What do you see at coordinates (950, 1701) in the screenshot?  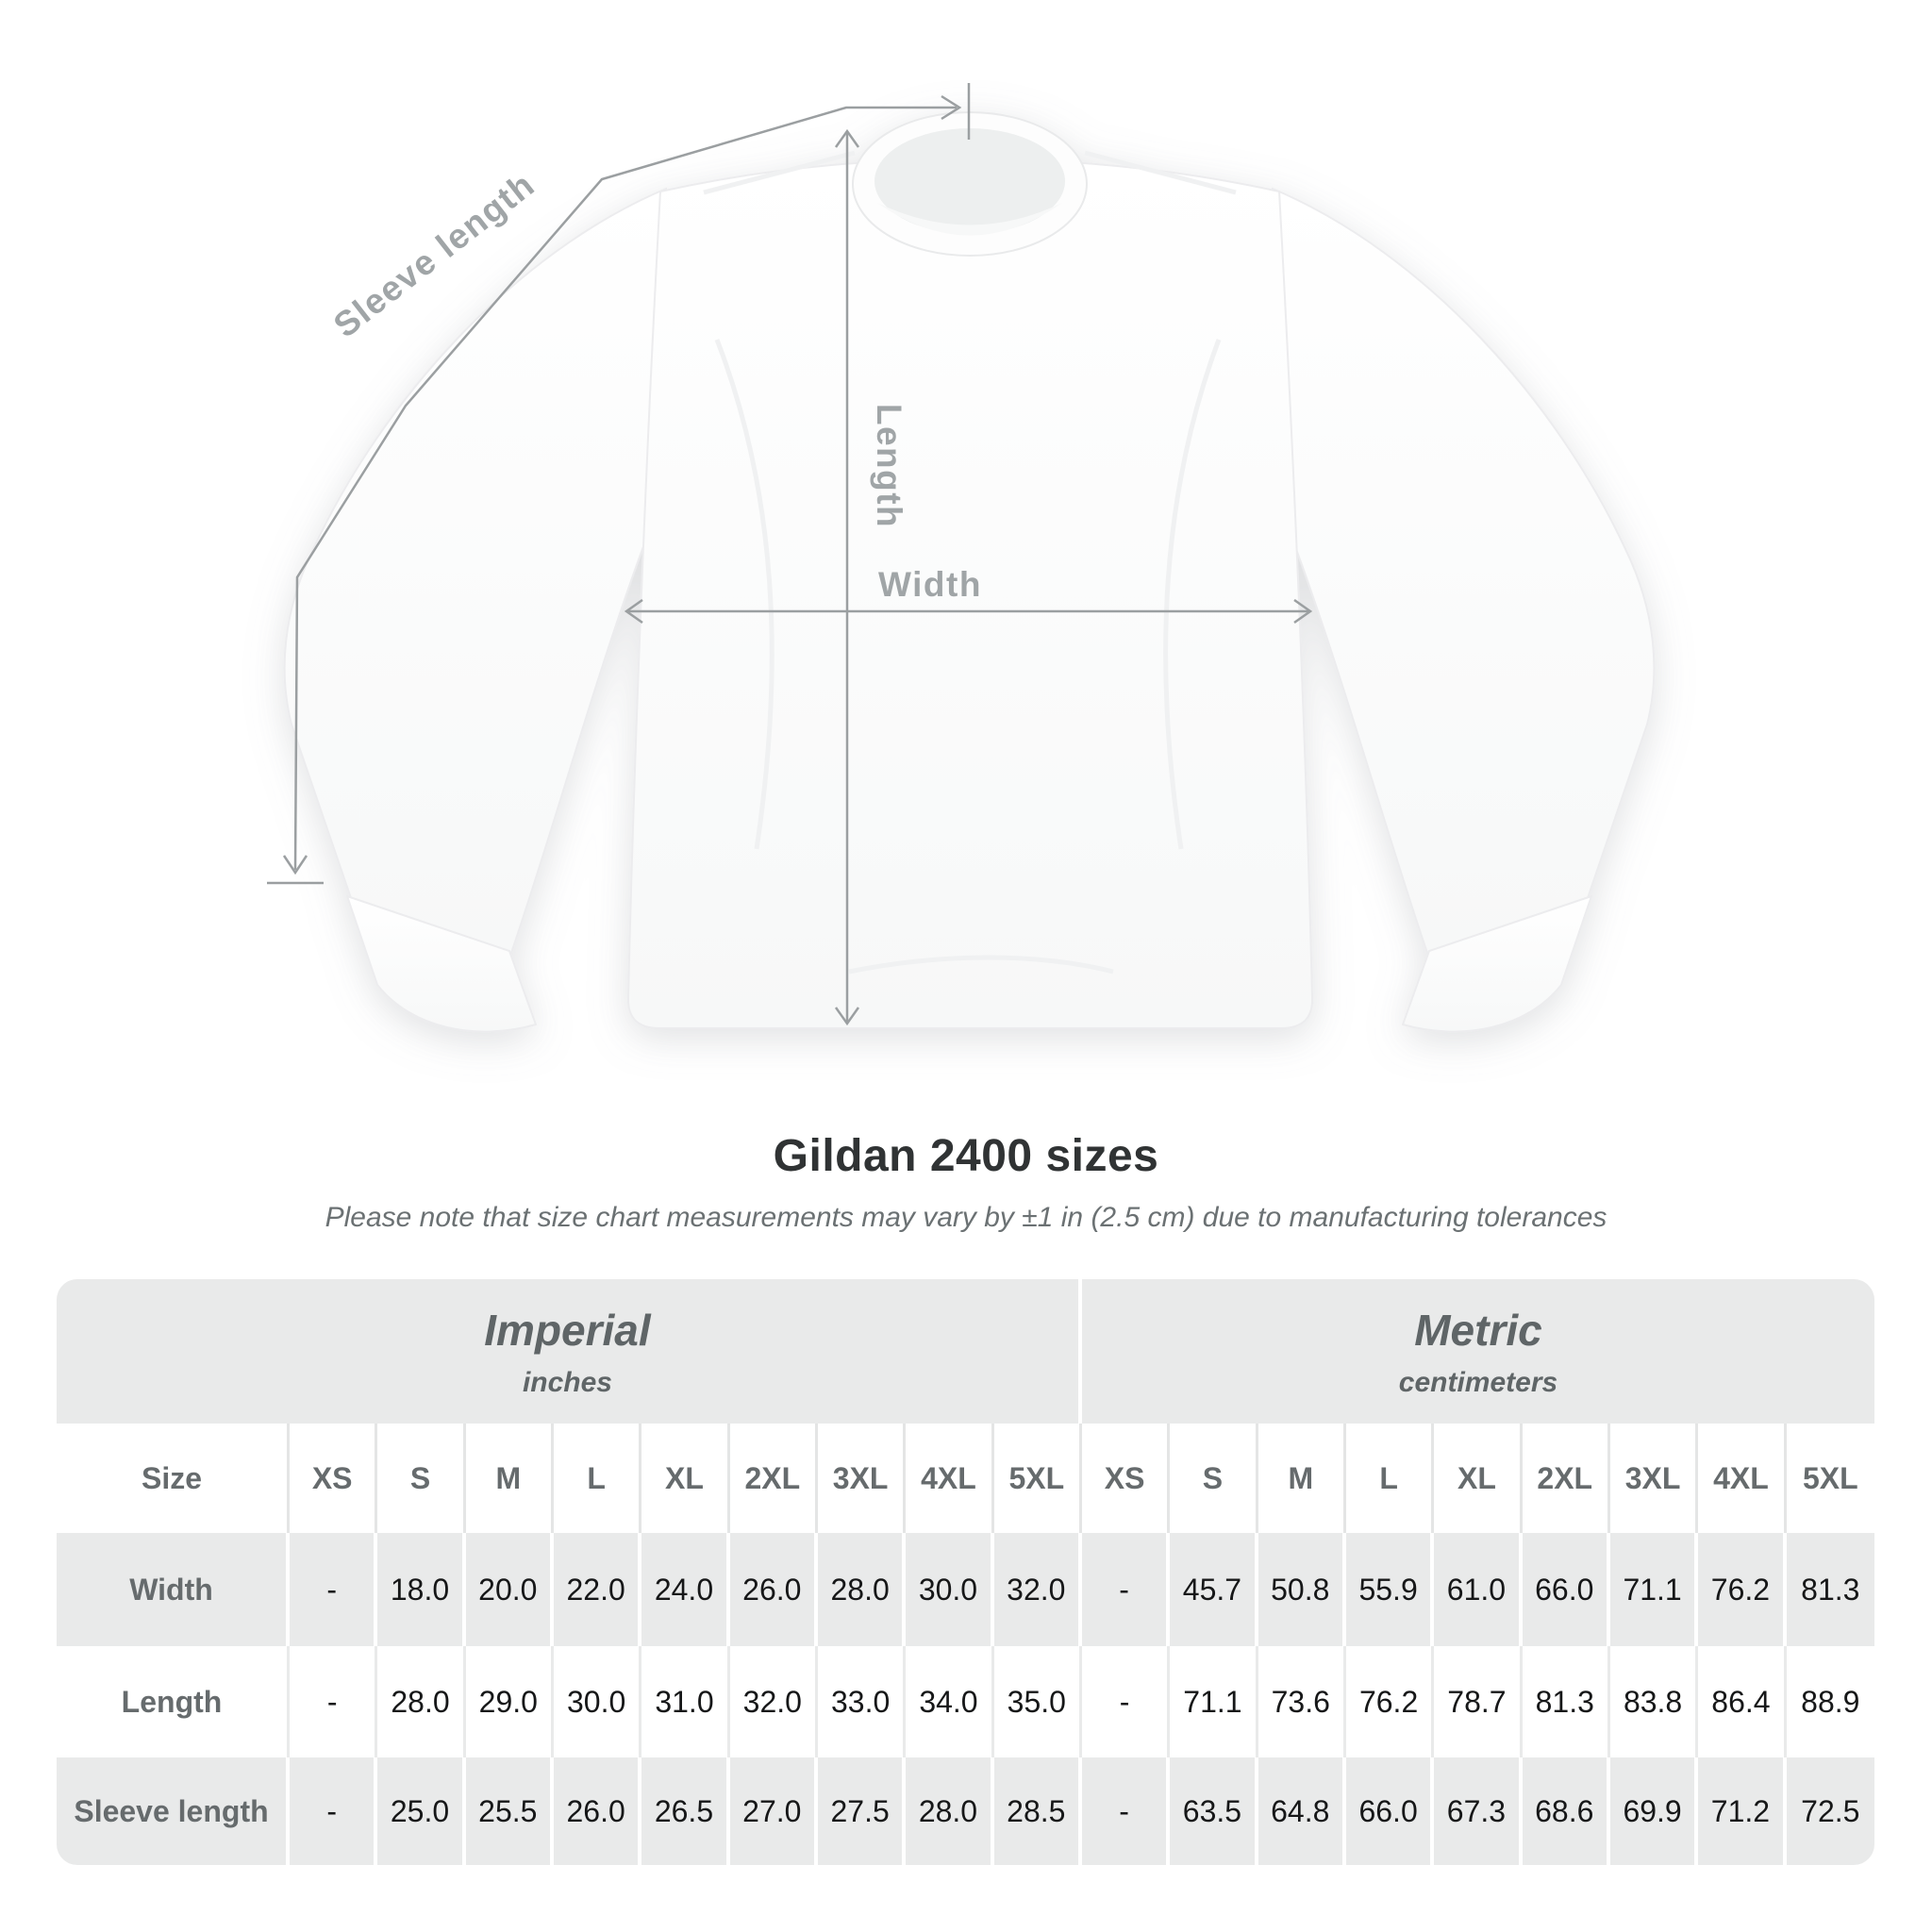 I see `value-cell: 34.0` at bounding box center [950, 1701].